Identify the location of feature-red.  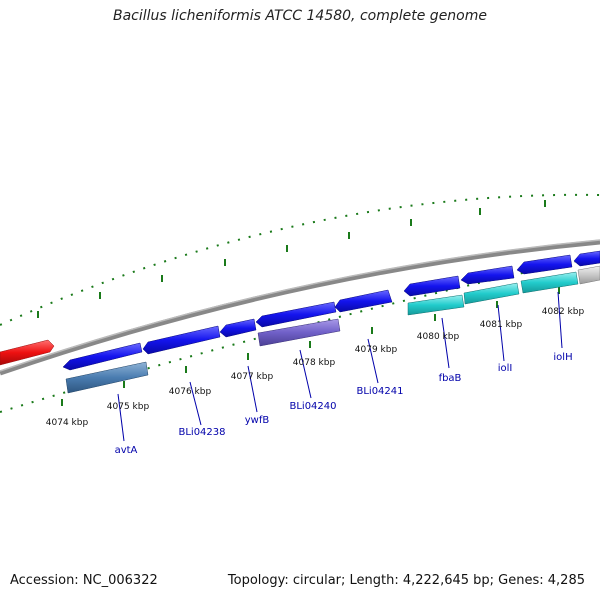
(27, 352).